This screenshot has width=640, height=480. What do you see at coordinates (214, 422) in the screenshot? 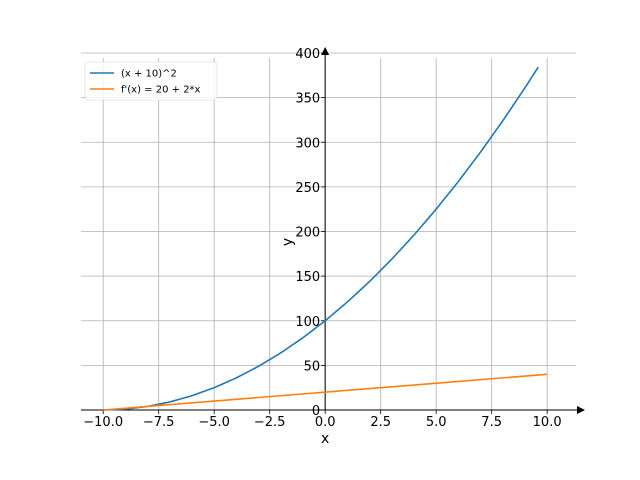
I see `x-tick-label: −5.0` at bounding box center [214, 422].